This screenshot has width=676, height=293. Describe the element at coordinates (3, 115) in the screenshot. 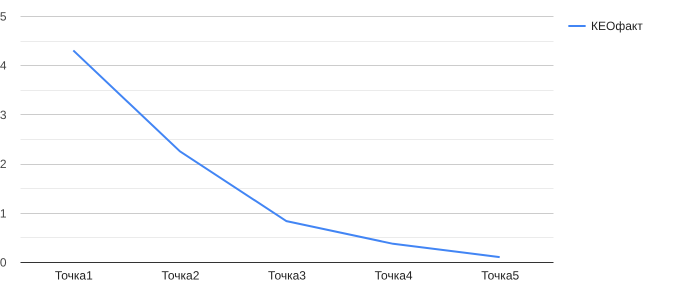

I see `y-tick-label: 3` at that location.